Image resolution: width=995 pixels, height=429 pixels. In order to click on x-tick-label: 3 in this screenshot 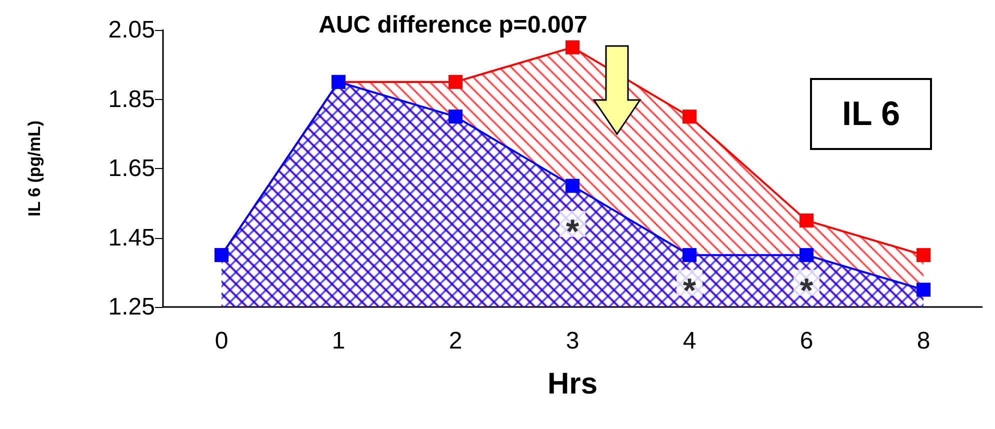, I will do `click(573, 341)`.